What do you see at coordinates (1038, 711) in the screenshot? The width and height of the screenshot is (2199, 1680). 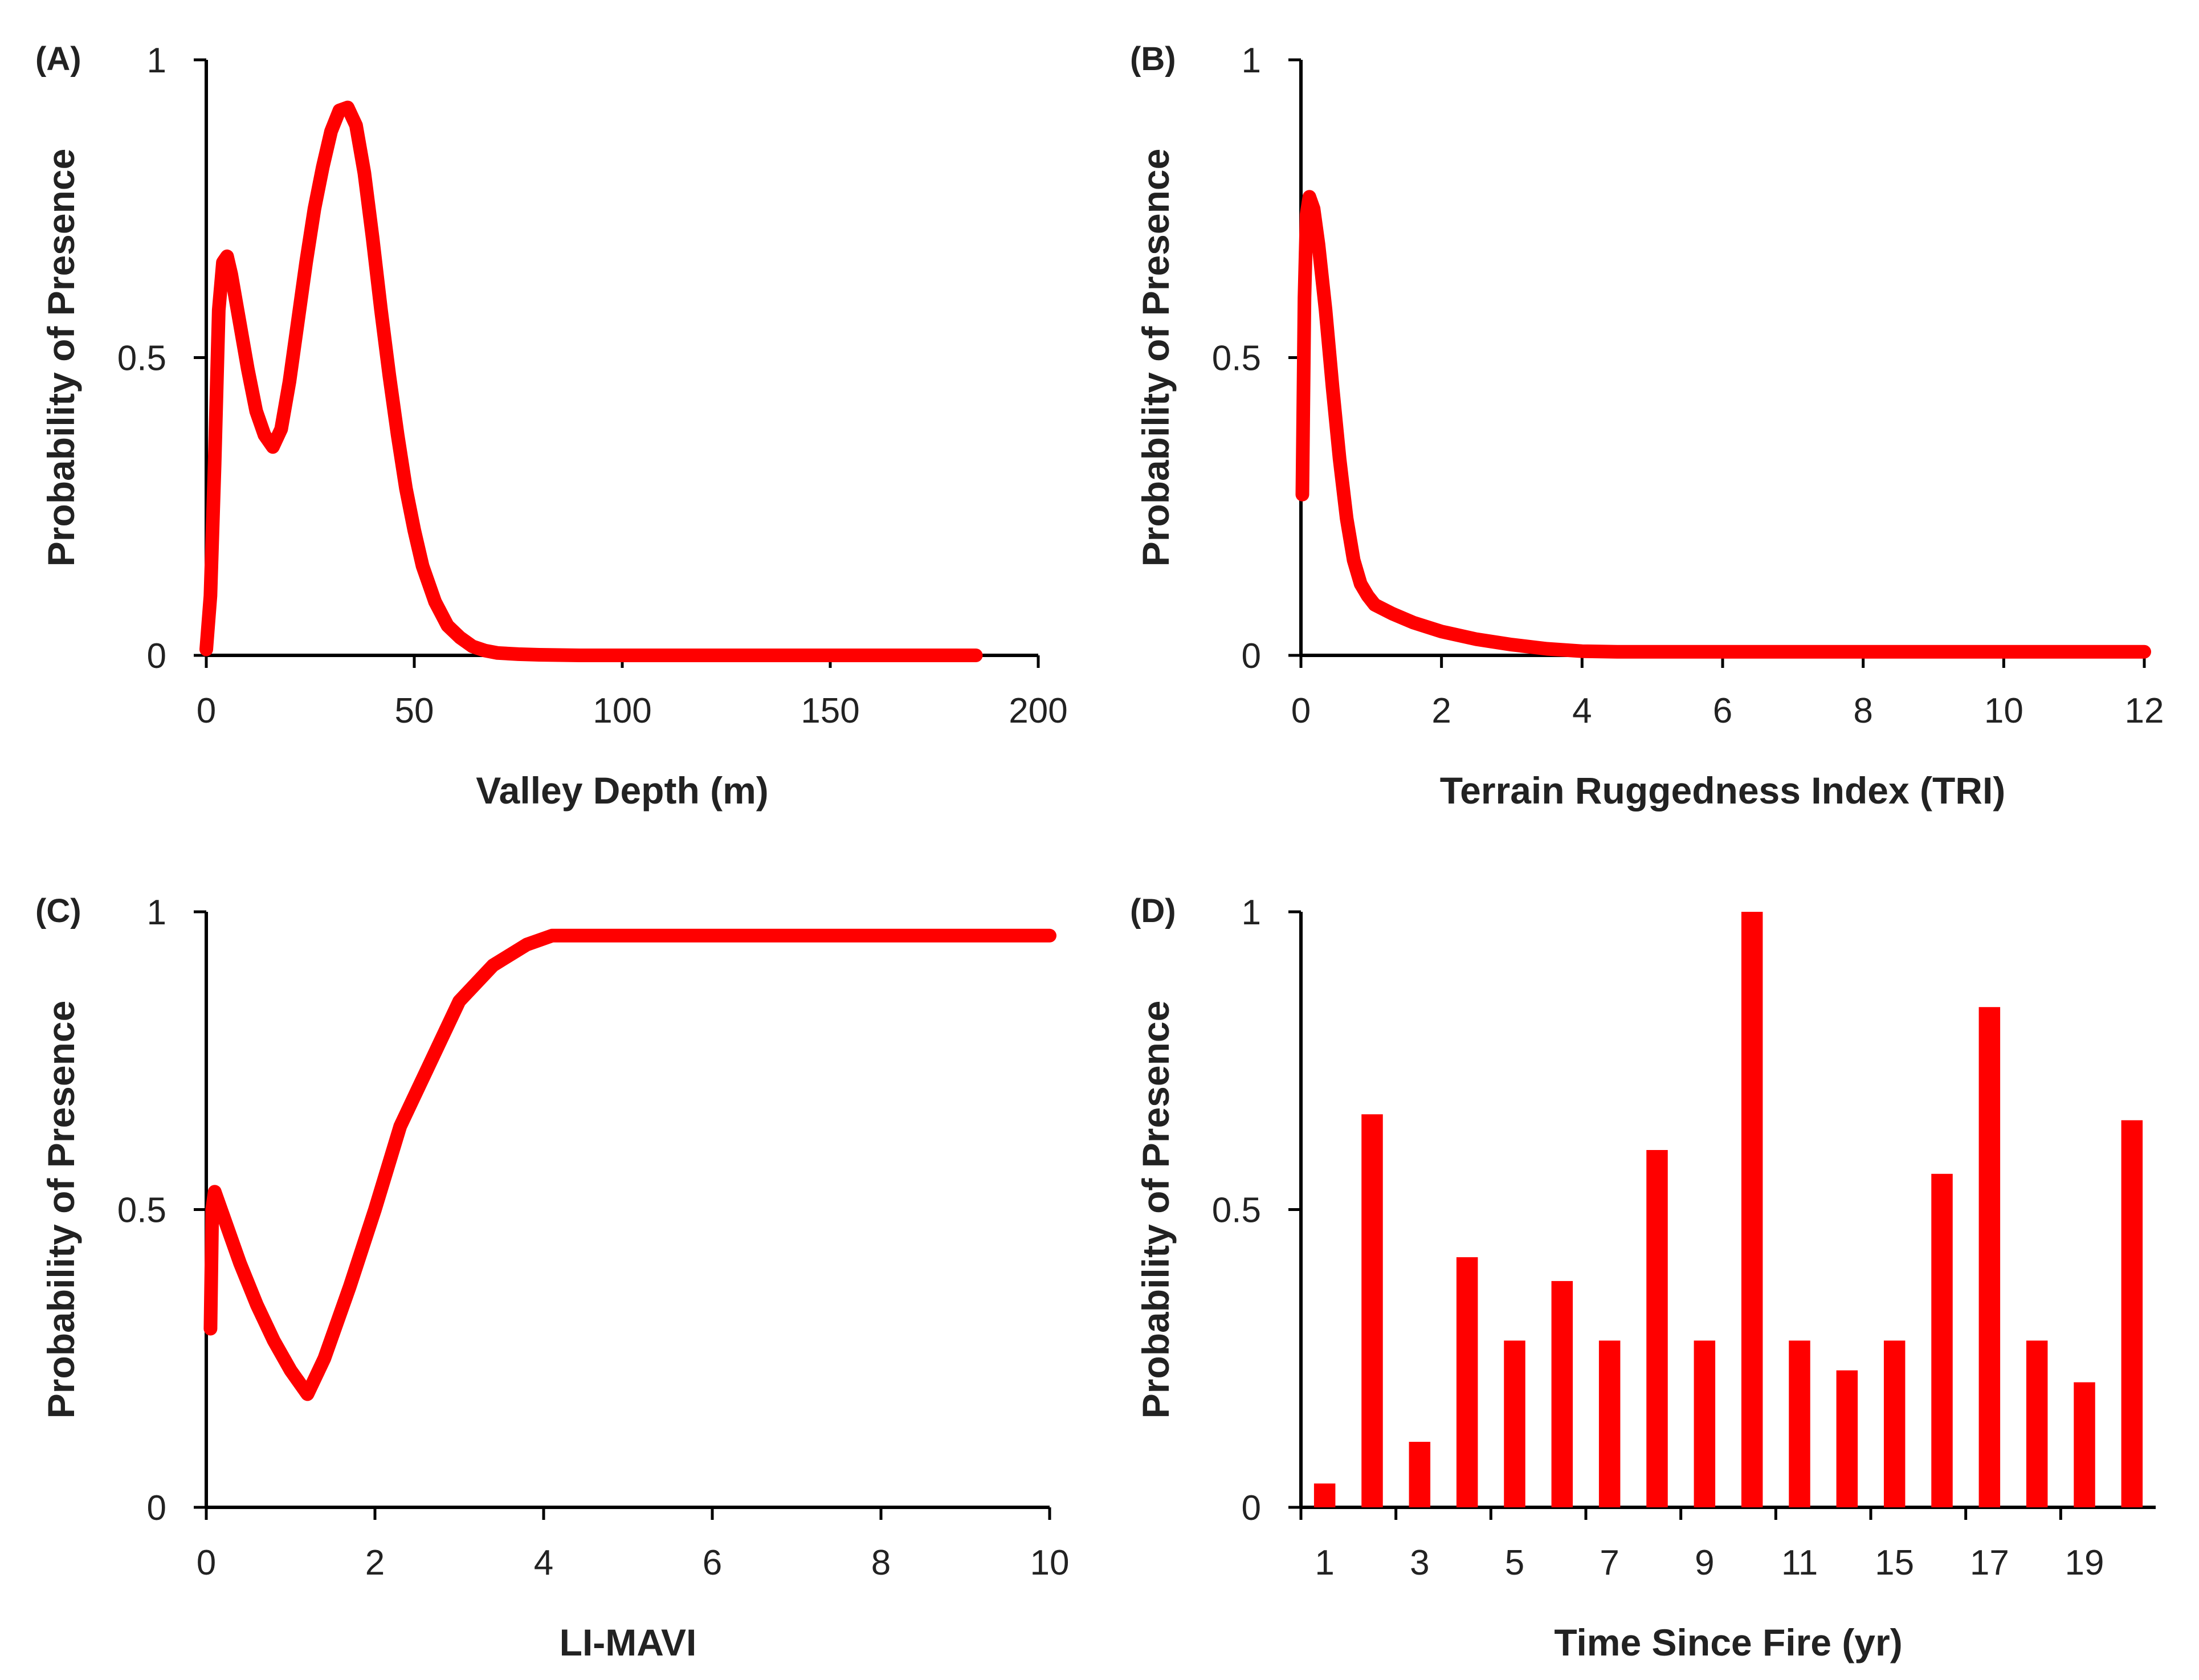 I see `panel-a-x-tick-label: 200` at bounding box center [1038, 711].